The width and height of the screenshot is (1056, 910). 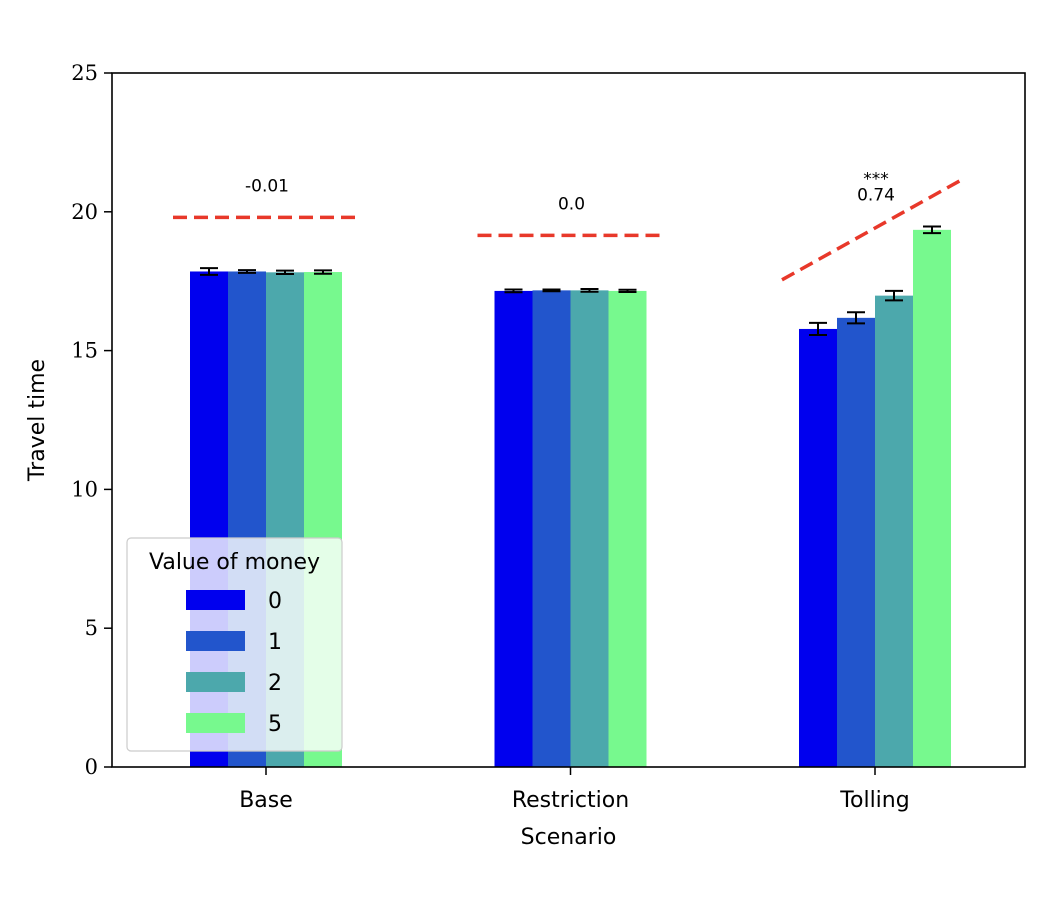 What do you see at coordinates (84, 212) in the screenshot?
I see `y-tick-label: 20` at bounding box center [84, 212].